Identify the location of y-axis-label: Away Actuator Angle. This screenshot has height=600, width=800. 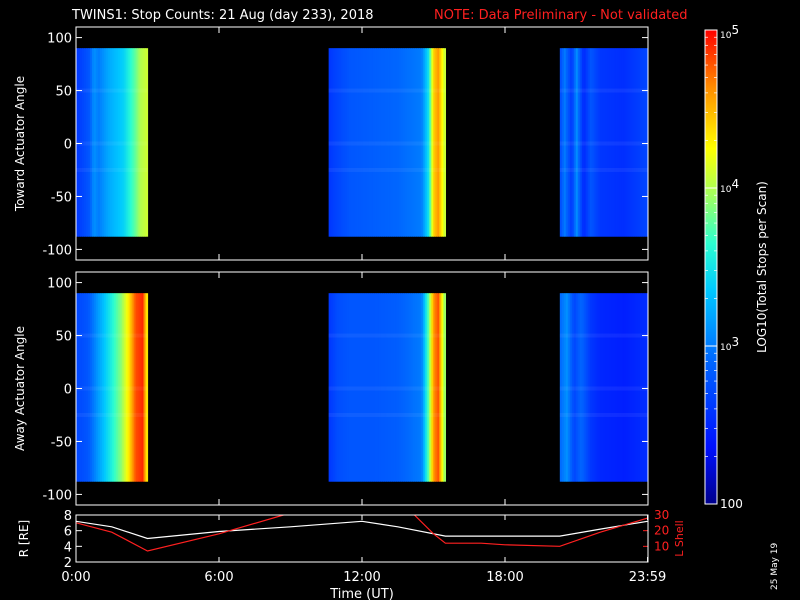
(20, 388).